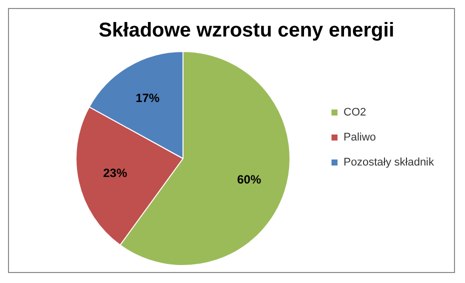  Describe the element at coordinates (360, 138) in the screenshot. I see `legend-label: Paliwo` at that location.